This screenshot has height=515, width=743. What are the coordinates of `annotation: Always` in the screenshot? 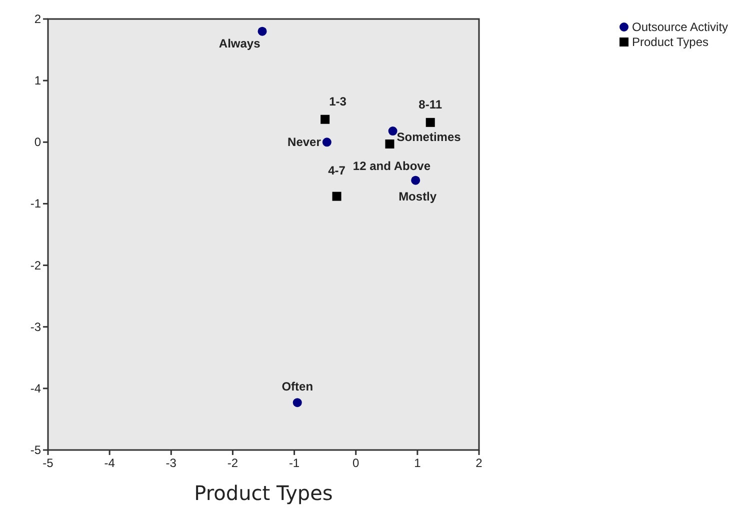 It's located at (239, 43).